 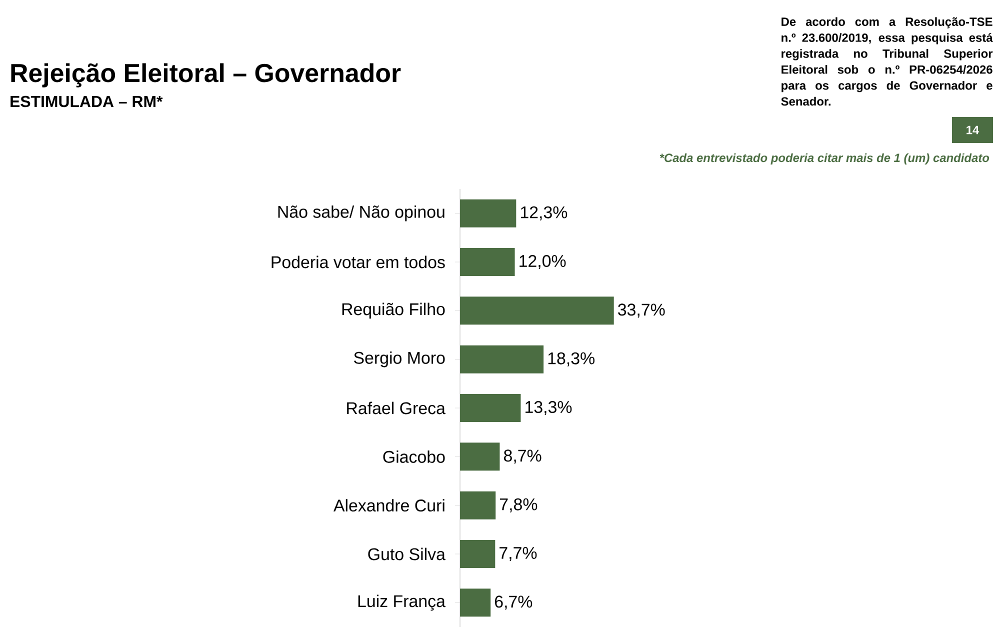 I want to click on data-label: 33,7%, so click(x=641, y=311).